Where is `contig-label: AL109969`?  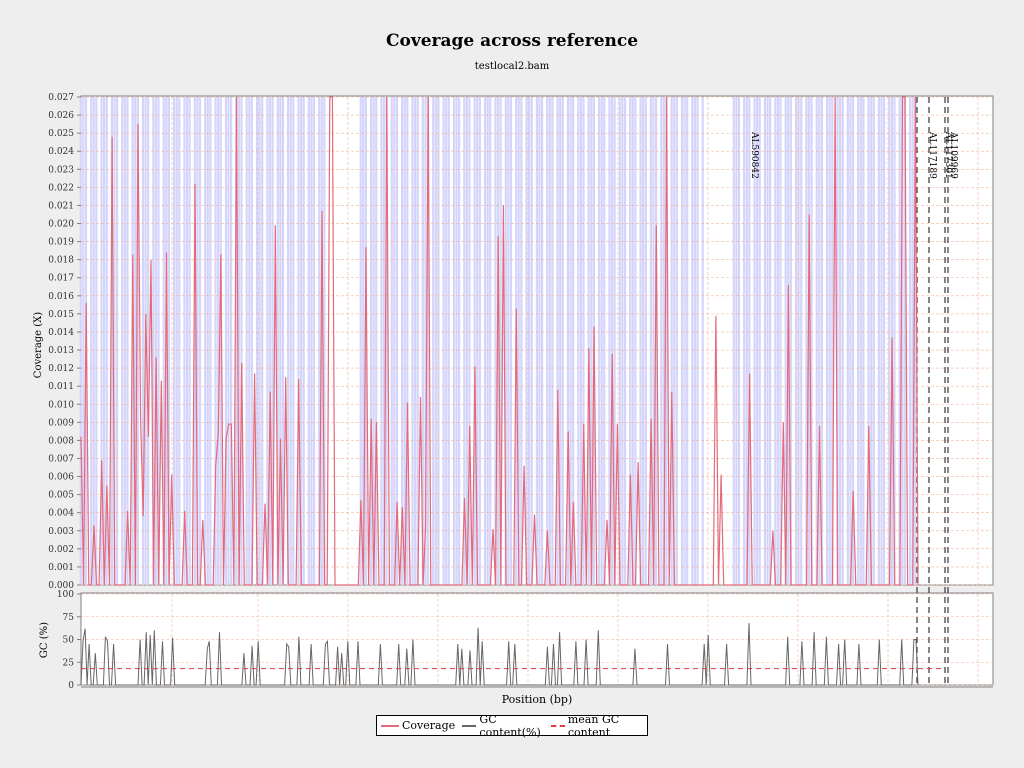 contig-label: AL109969 is located at coordinates (953, 155).